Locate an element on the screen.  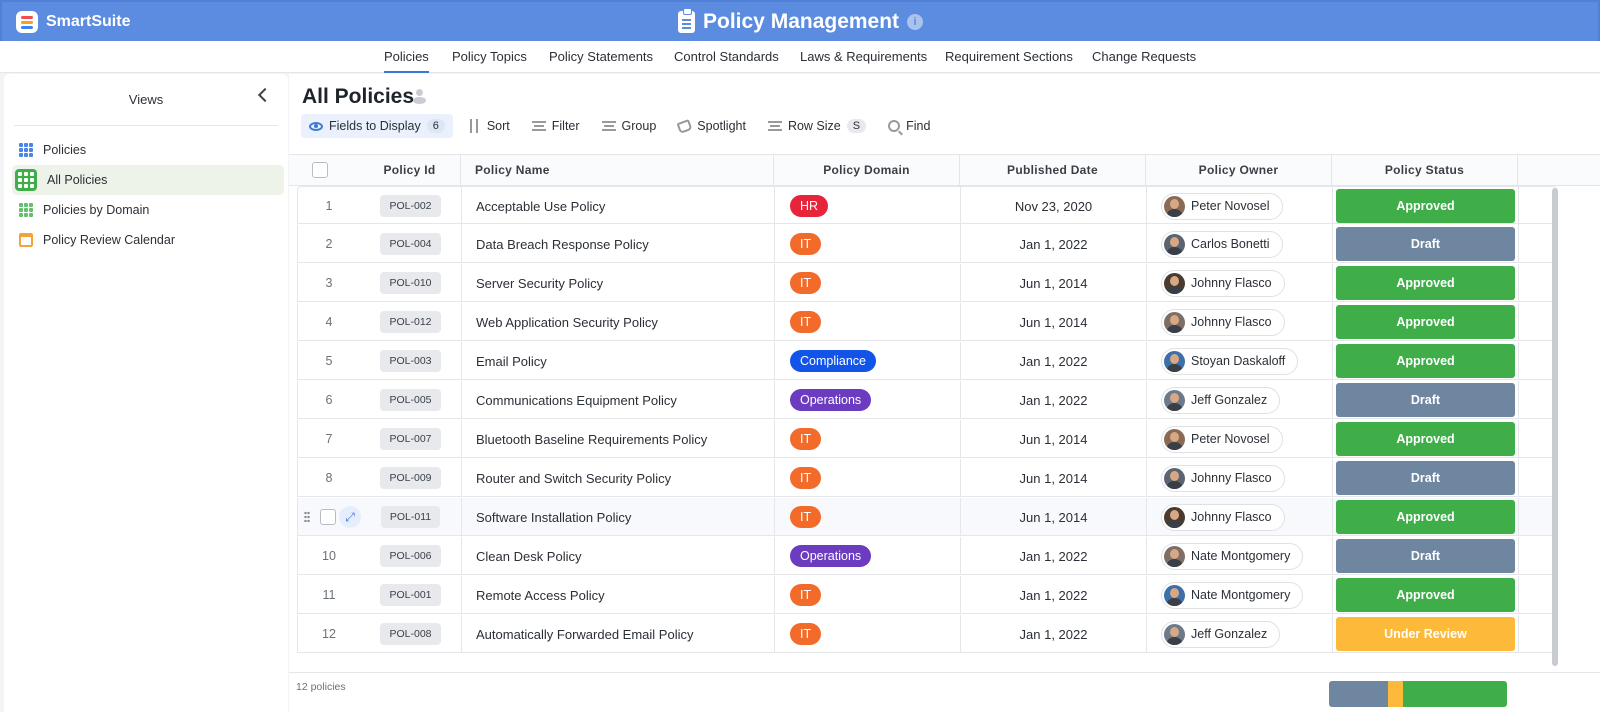
policy-name-cell: Router and Switch Security Policy is located at coordinates (618, 478).